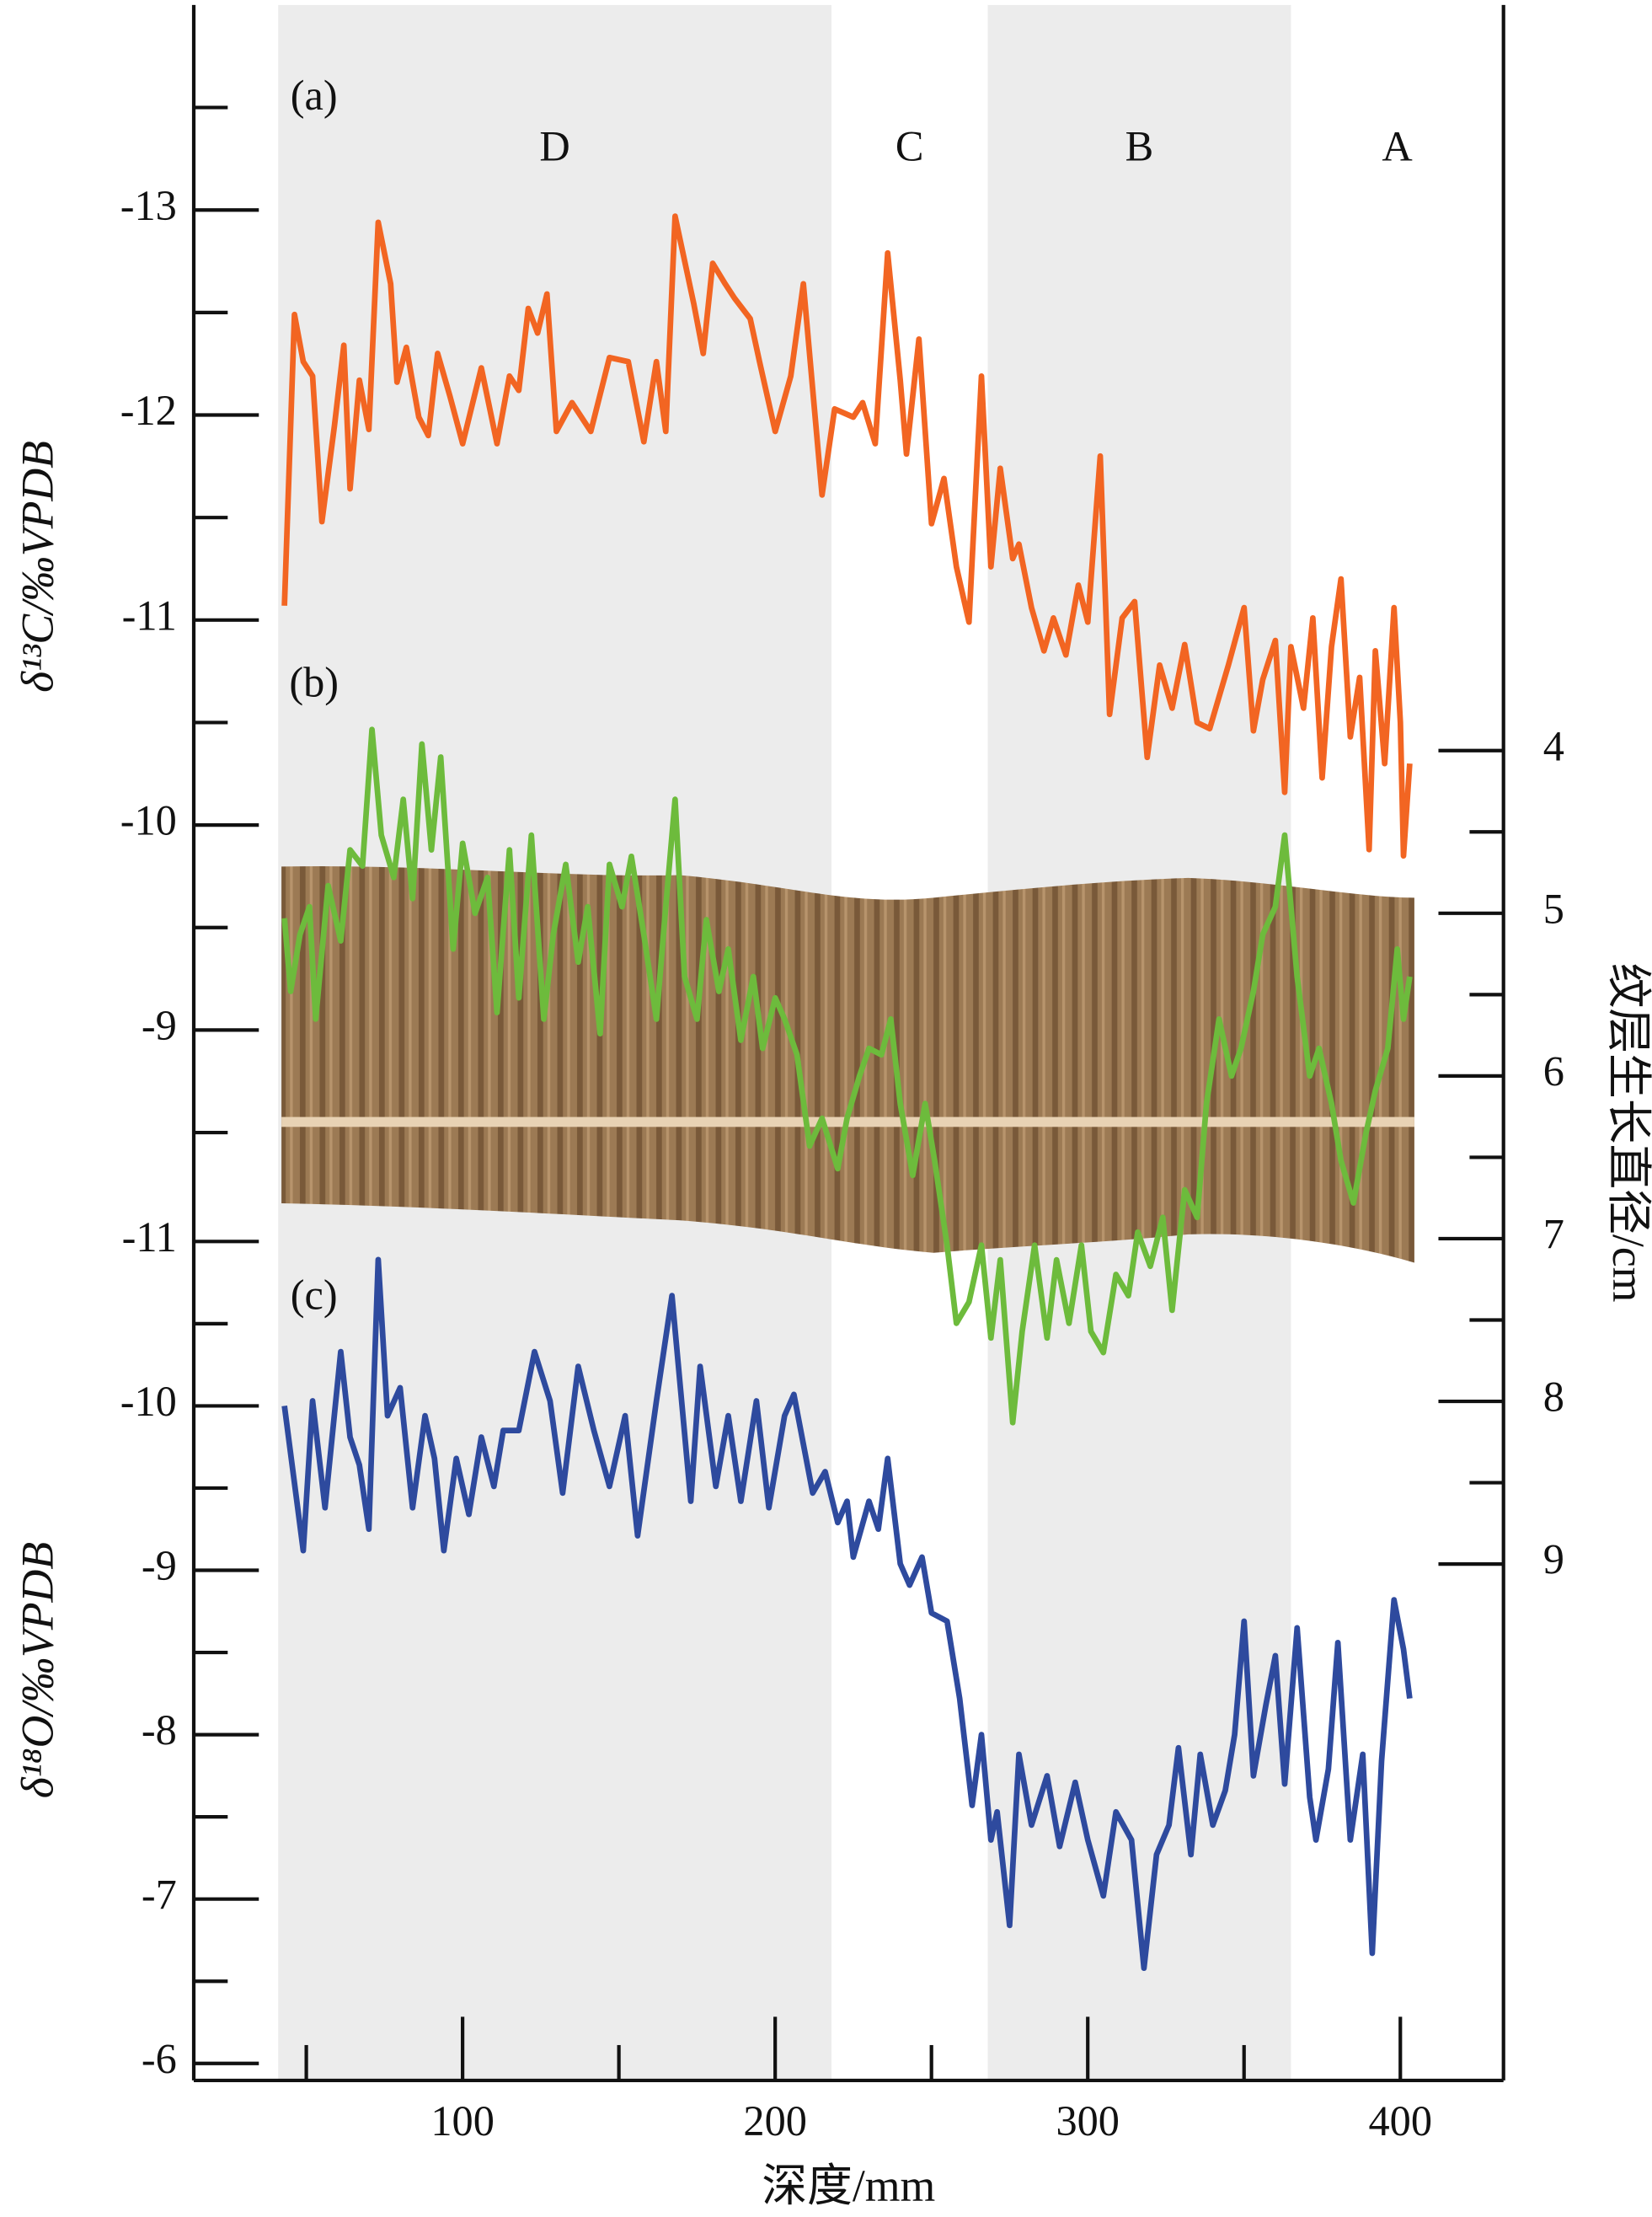 This screenshot has width=1652, height=2217. I want to click on y-tick-label: -10, so click(148, 820).